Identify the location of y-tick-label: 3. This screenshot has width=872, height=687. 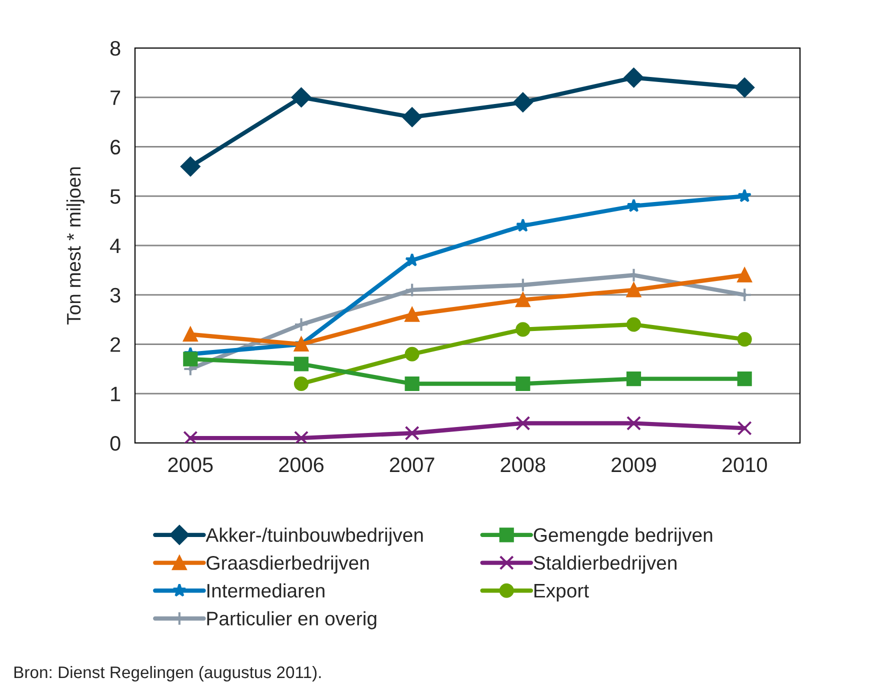
(115, 295).